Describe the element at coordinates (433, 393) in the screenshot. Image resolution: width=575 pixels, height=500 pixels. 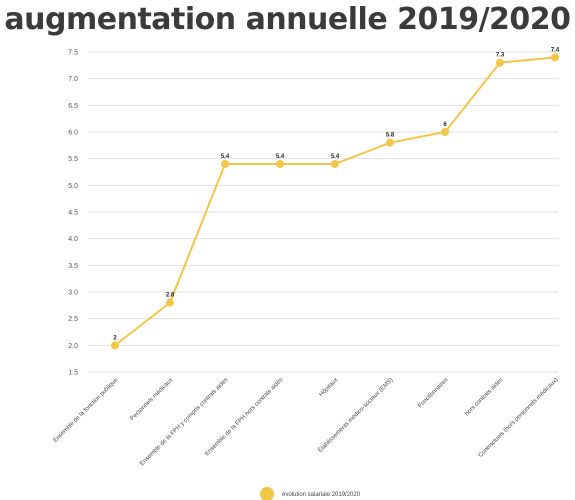
I see `x-tick-label: Fonctionnaires` at that location.